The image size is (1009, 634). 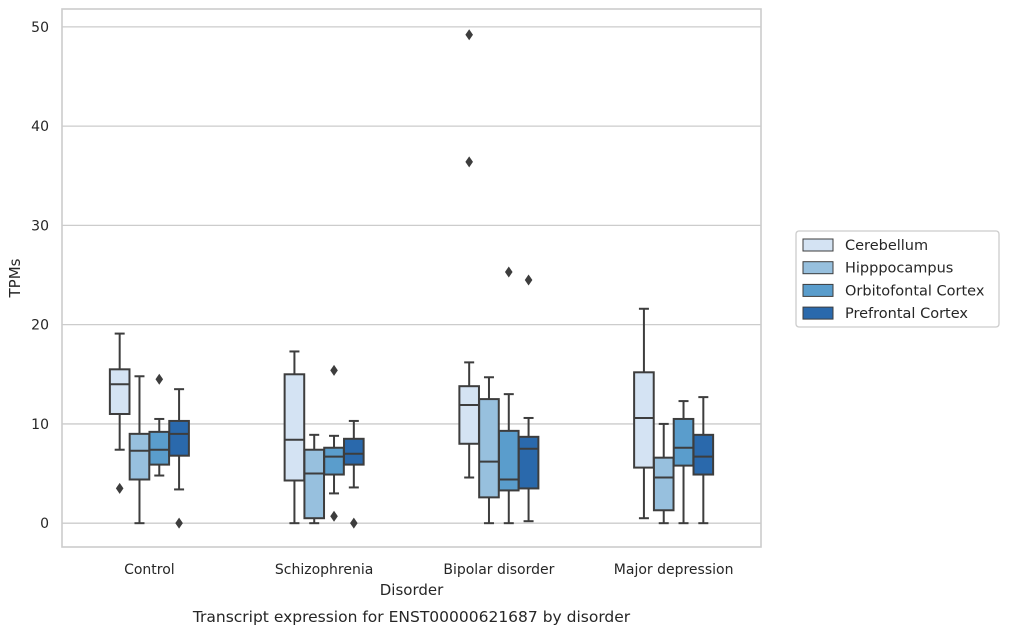 What do you see at coordinates (412, 590) in the screenshot?
I see `x-axis-label: Disorder` at bounding box center [412, 590].